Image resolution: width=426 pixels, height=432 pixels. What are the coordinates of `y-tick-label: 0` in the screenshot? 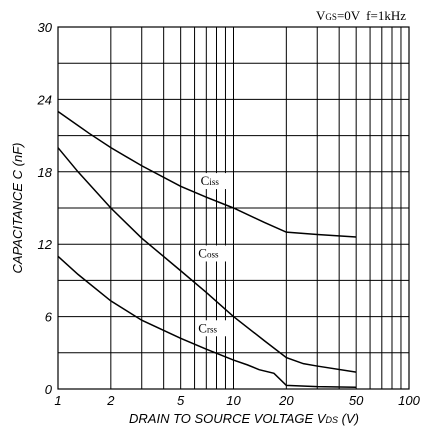 It's located at (49, 389).